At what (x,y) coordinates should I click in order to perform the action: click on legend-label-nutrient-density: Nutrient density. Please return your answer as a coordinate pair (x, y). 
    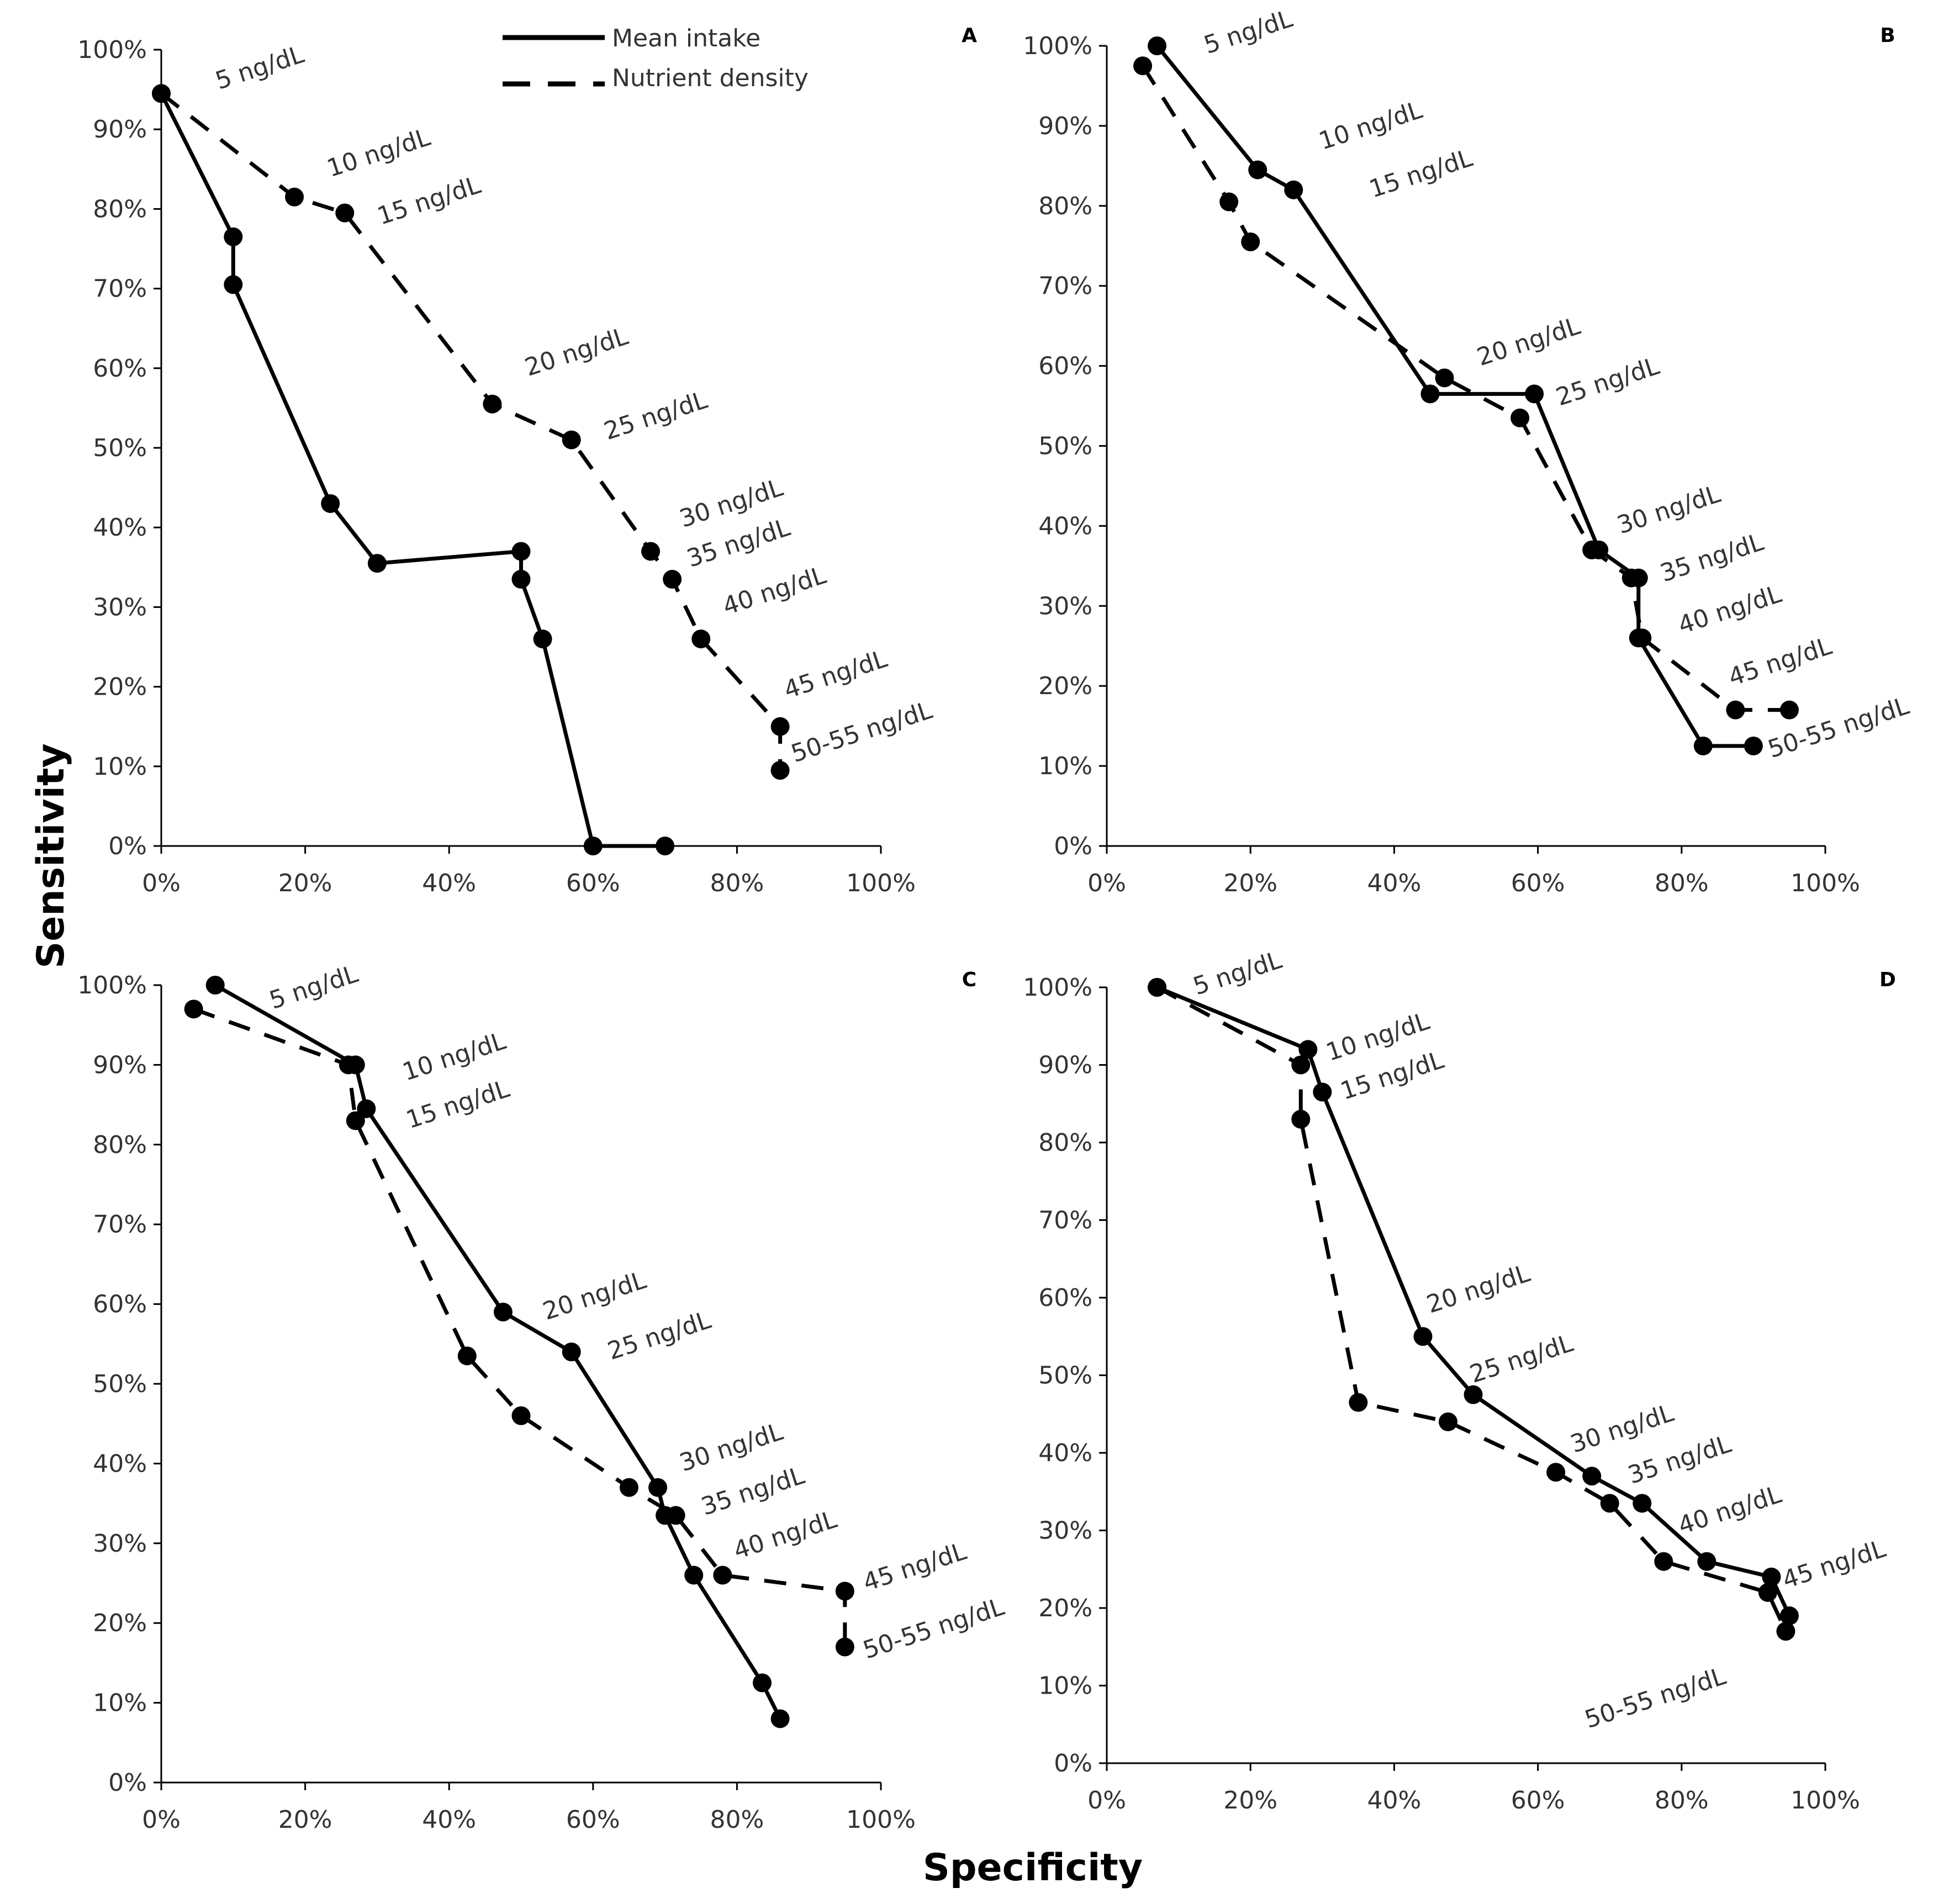
    Looking at the image, I should click on (710, 78).